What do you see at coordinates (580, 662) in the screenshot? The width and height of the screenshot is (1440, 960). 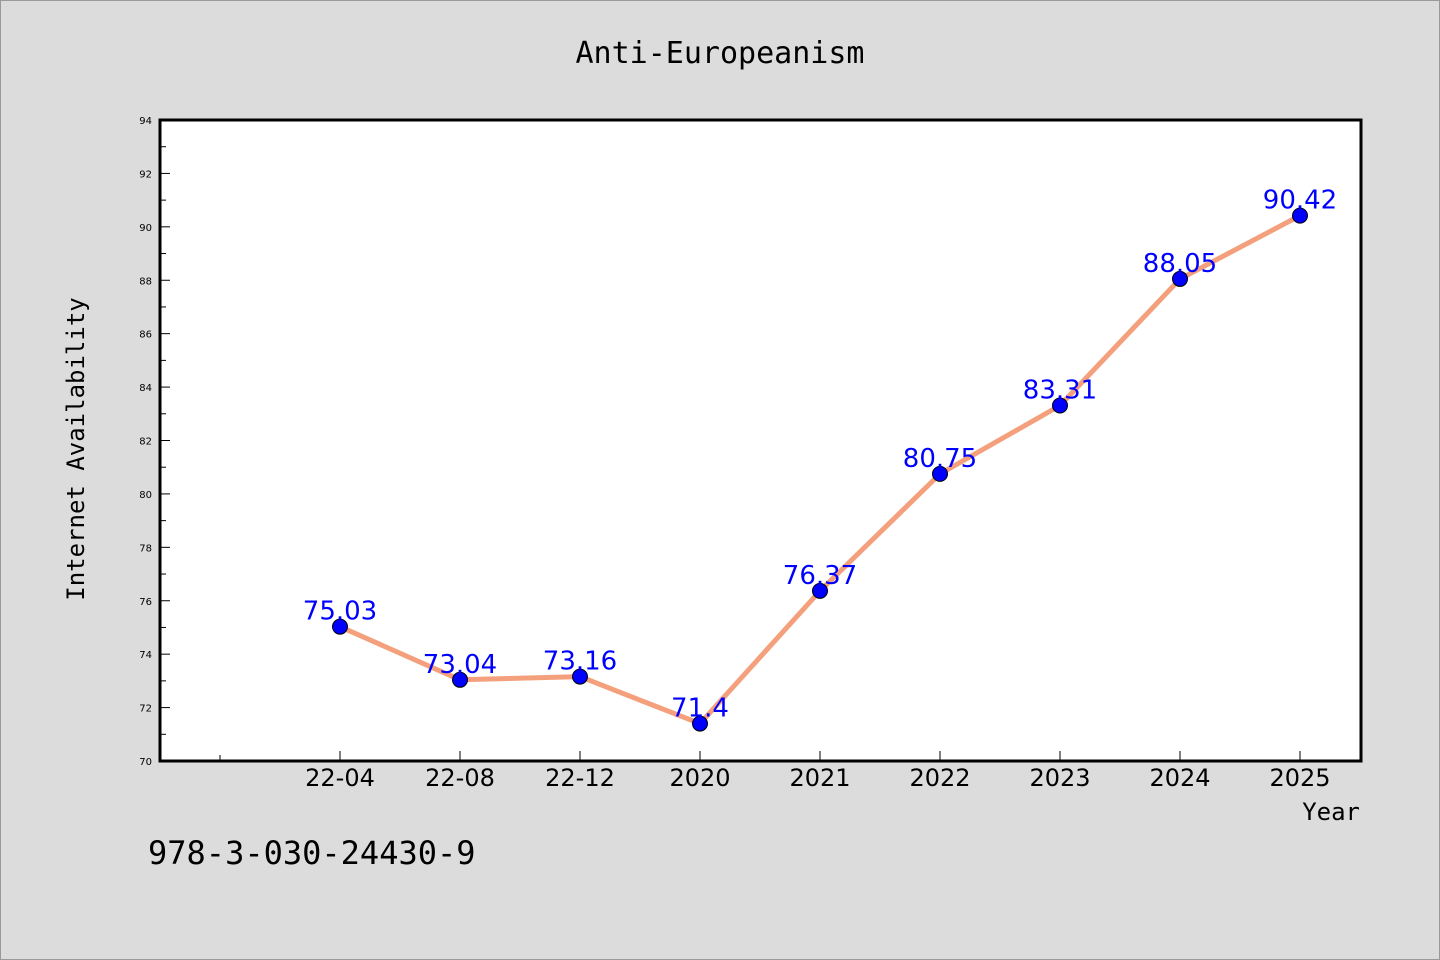 I see `data-value-label: 73.16` at bounding box center [580, 662].